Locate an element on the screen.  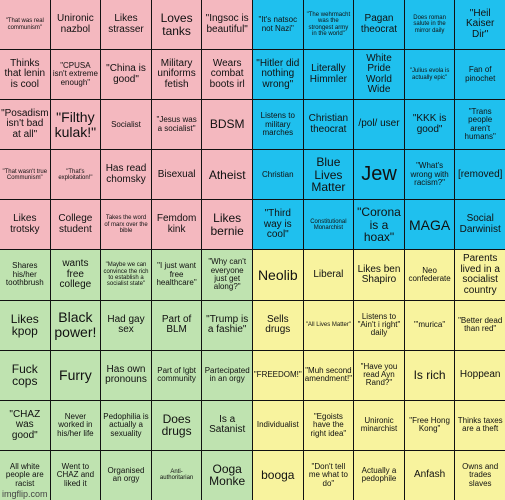
bingo-cell: Anti-authoritarian is located at coordinates (176, 475).